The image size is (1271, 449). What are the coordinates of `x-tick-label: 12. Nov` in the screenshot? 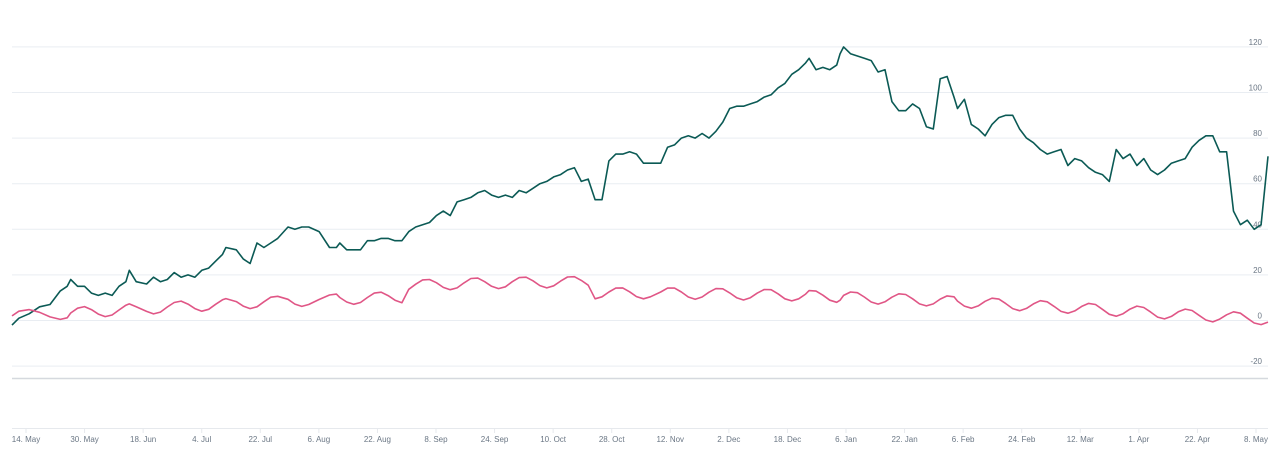 It's located at (670, 439).